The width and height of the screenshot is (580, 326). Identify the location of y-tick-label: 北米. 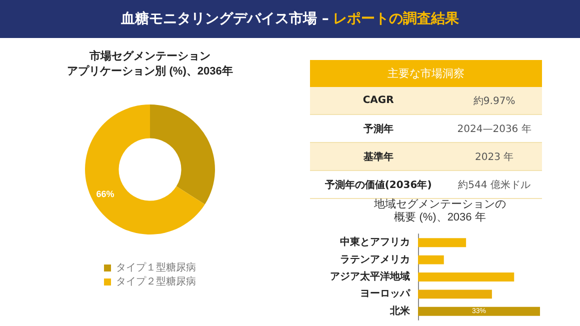
(400, 310).